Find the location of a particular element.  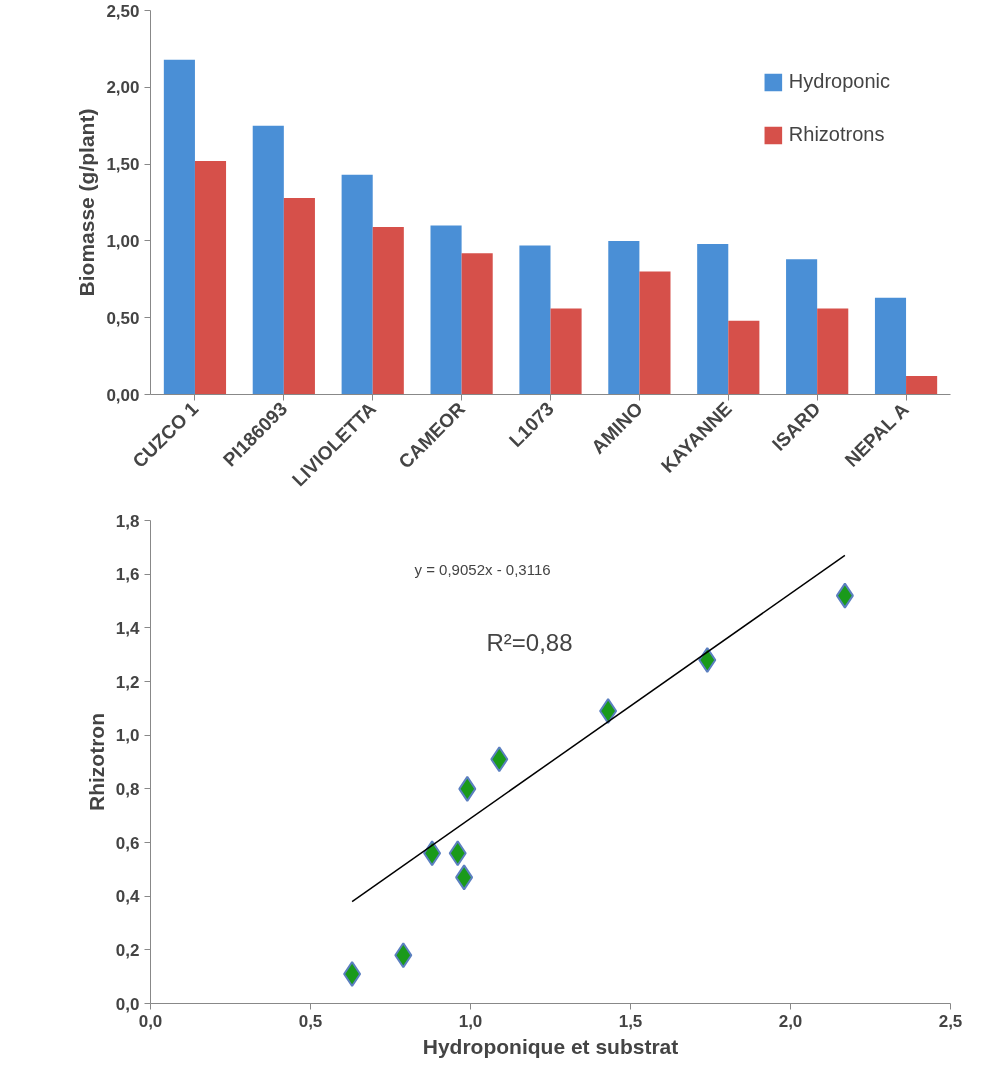

legend-label: Rhizotrons is located at coordinates (836, 134).